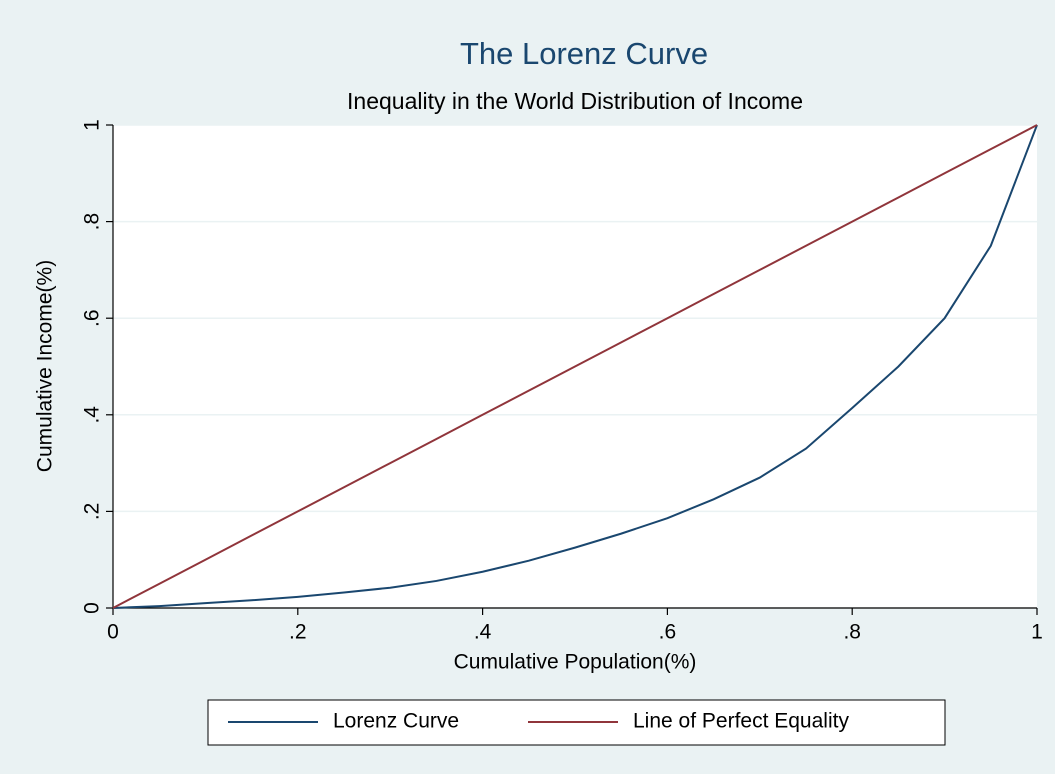 The image size is (1055, 774). What do you see at coordinates (741, 721) in the screenshot?
I see `legend-label: Line of Perfect Equality` at bounding box center [741, 721].